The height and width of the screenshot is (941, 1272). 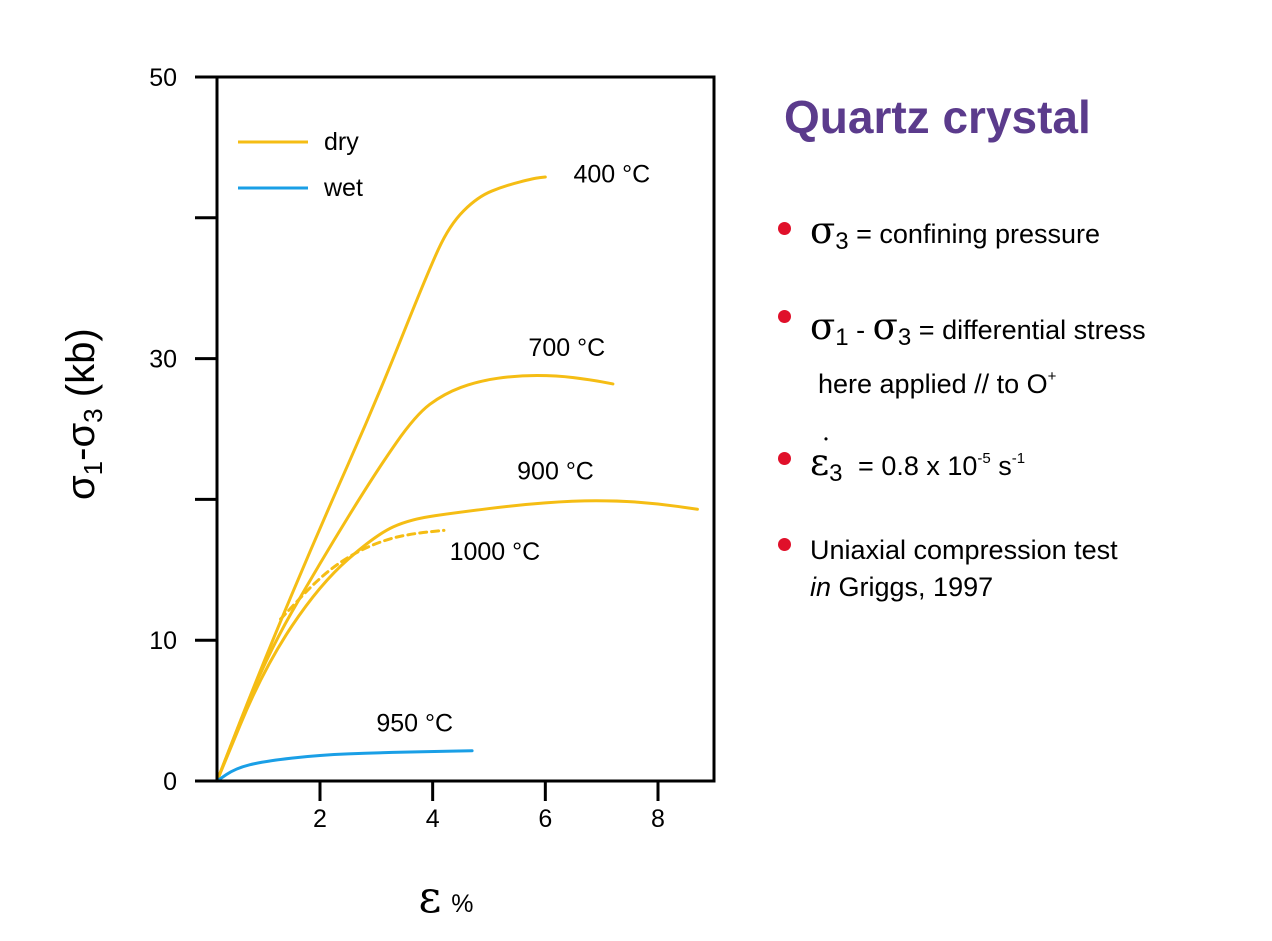 I want to click on differential-note: here applied // to O+, so click(x=937, y=383).